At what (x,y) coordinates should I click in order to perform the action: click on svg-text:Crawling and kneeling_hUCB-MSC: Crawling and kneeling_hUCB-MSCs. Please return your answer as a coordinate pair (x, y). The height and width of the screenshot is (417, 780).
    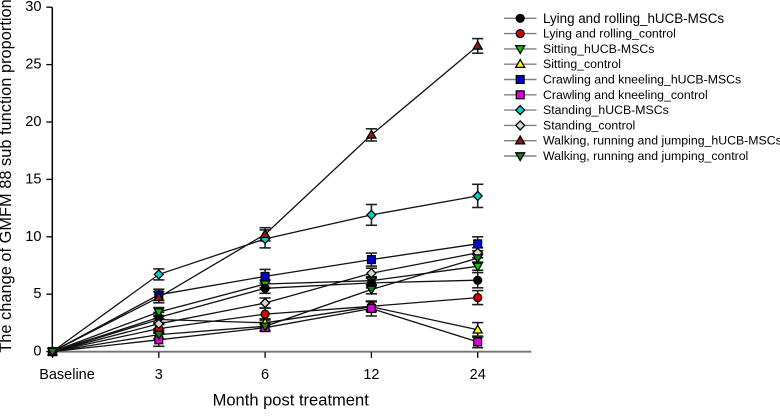
    Looking at the image, I should click on (642, 80).